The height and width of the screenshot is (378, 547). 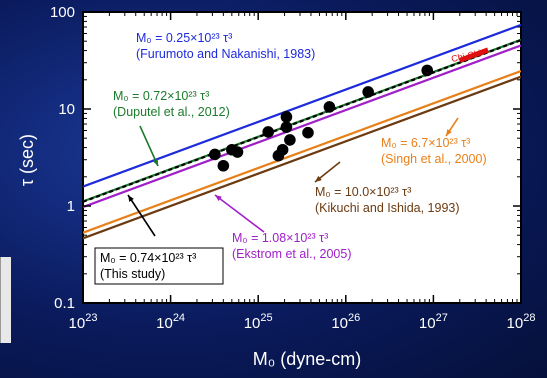 I want to click on annotation-line2-1: (Duputel et al., 2012), so click(x=171, y=112).